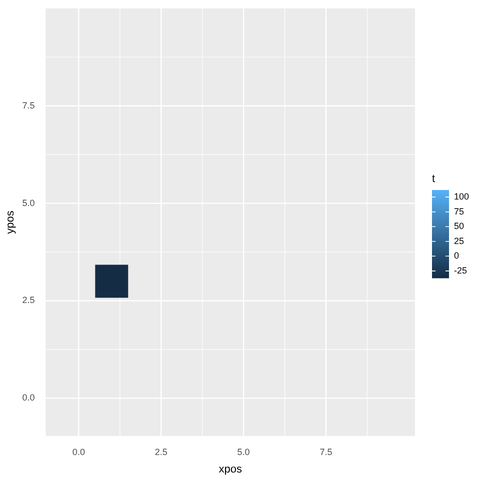 The image size is (480, 480). What do you see at coordinates (161, 451) in the screenshot?
I see `x-tick-label: 2.5` at bounding box center [161, 451].